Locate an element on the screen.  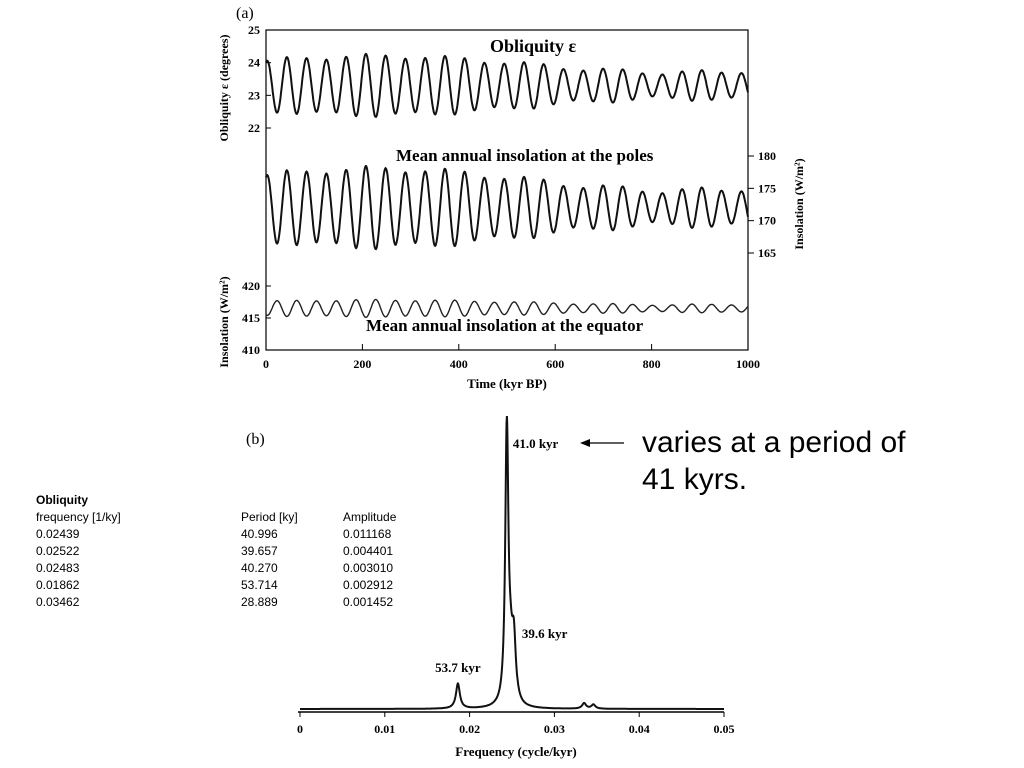
peak-label: 41.0 kyr is located at coordinates (536, 443).